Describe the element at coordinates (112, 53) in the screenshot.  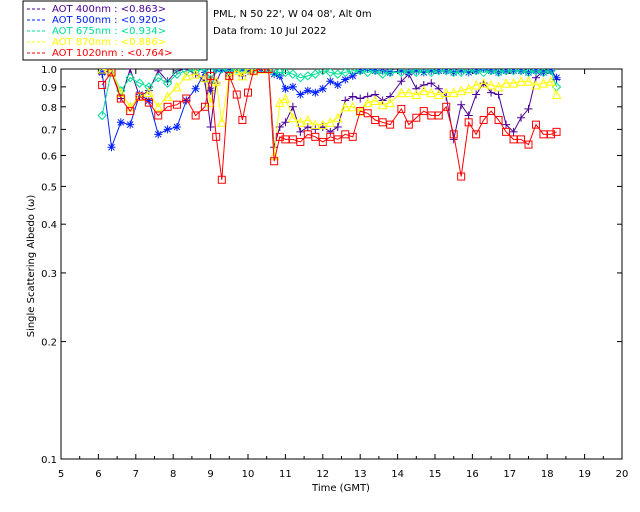
I see `legend-label: AOT 1020nm : <0.764>` at that location.